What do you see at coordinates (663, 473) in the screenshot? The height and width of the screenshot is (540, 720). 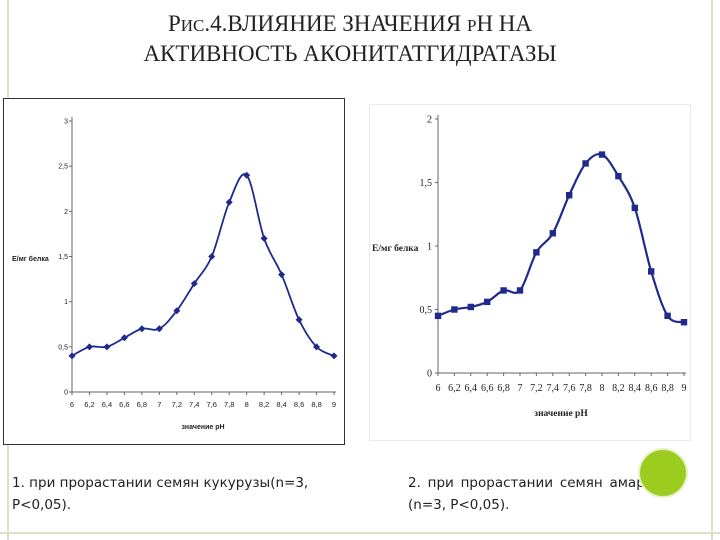 I see `decorative-green-circle` at bounding box center [663, 473].